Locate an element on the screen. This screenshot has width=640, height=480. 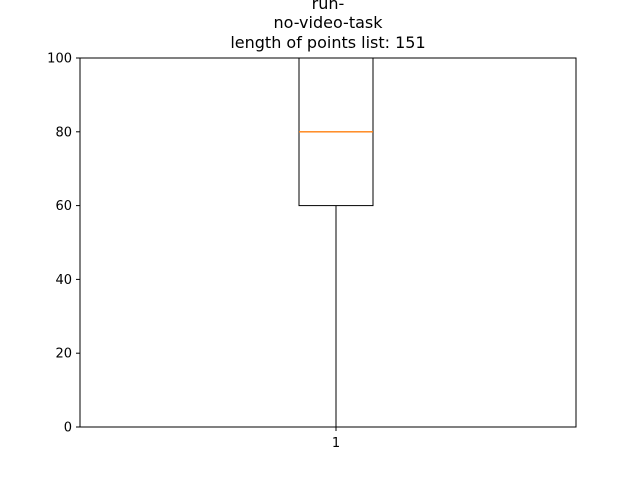
chart-title-line-3: length of points list: 151 is located at coordinates (327, 42).